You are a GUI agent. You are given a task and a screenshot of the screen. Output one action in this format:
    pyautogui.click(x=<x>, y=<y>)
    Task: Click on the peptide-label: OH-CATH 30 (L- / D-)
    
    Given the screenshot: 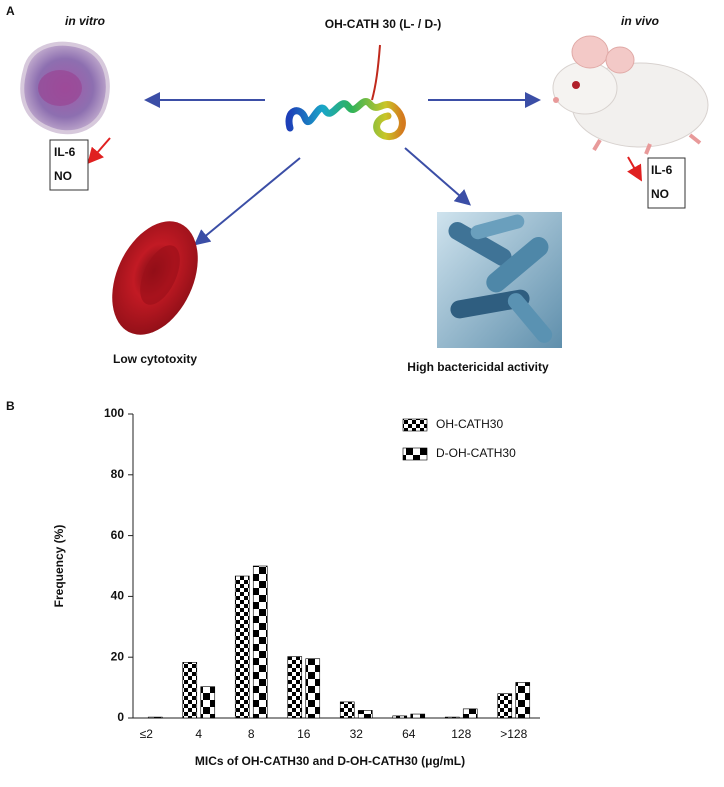 What is the action you would take?
    pyautogui.click(x=383, y=24)
    